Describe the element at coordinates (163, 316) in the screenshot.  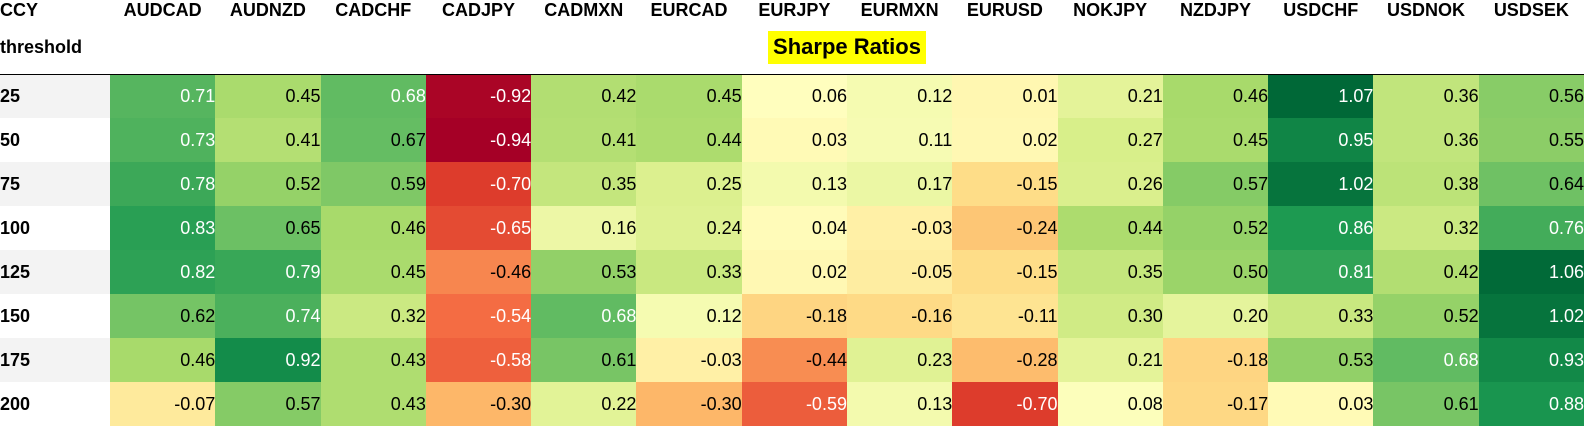
I see `heatmap-cell-audcad-150: 0.62` at that location.